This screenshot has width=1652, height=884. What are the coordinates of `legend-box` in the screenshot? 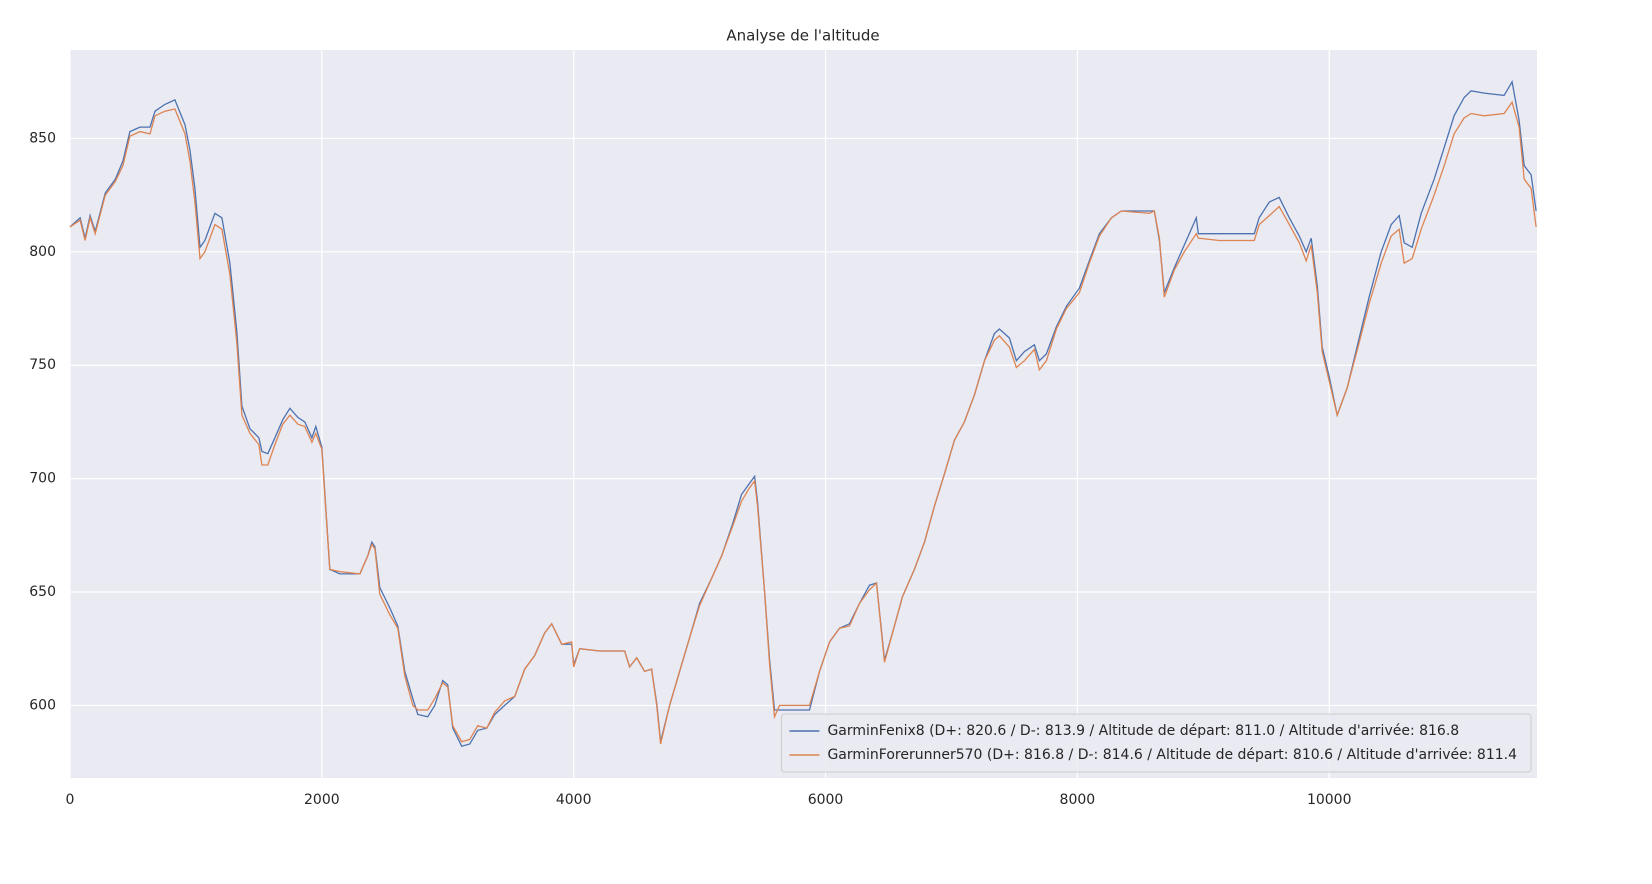 It's located at (1156, 743).